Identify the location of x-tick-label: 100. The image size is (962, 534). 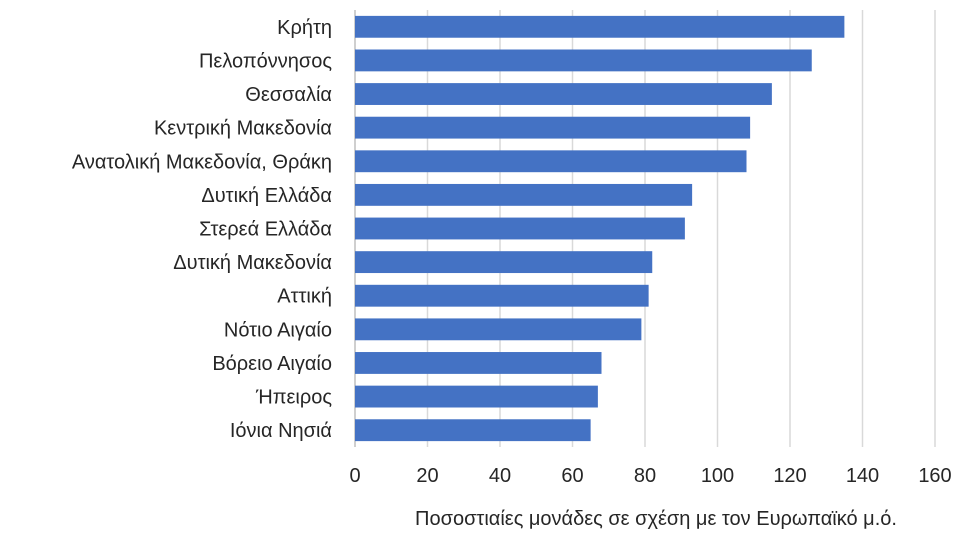
(717, 476).